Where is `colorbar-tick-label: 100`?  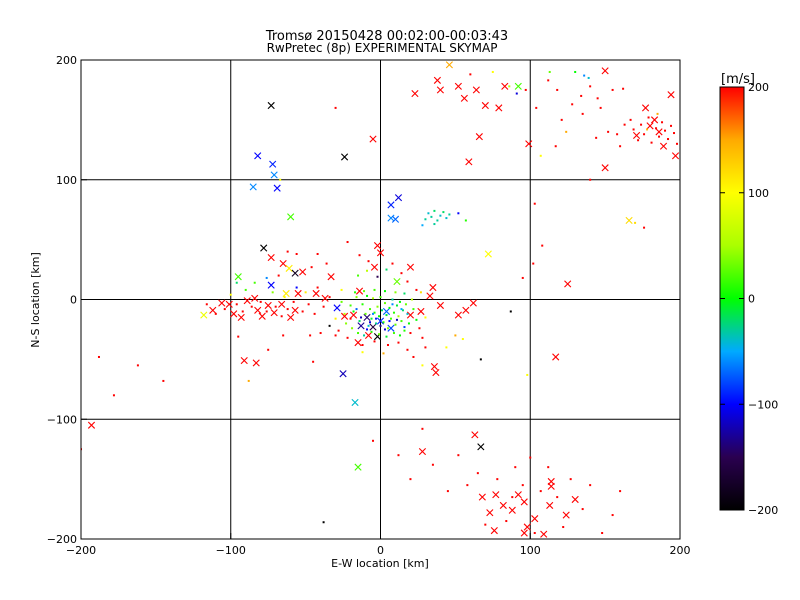
colorbar-tick-label: 100 is located at coordinates (758, 193).